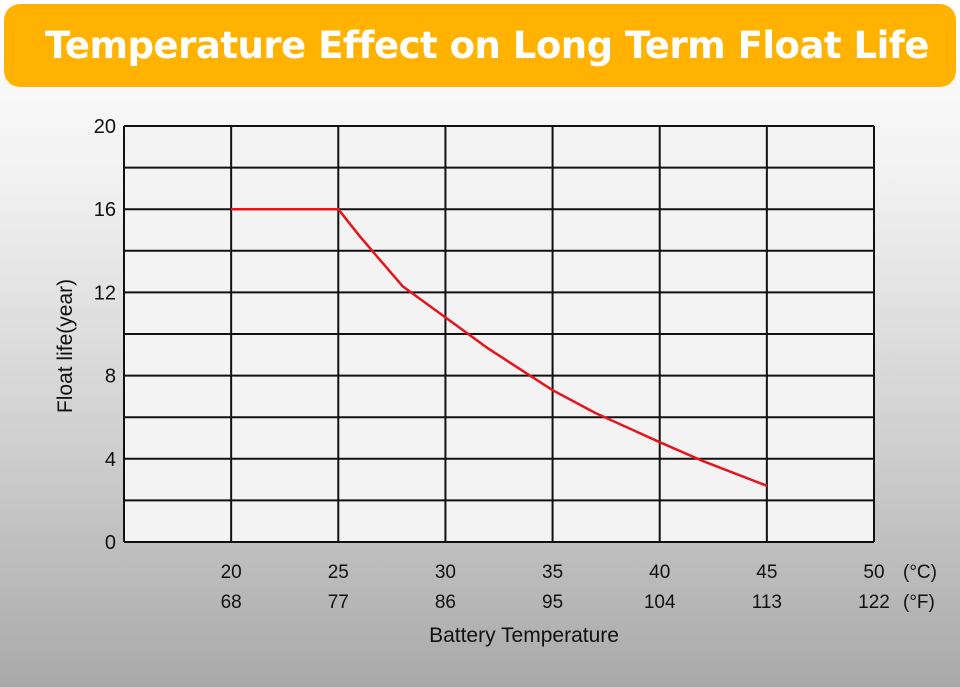 Image resolution: width=960 pixels, height=687 pixels. I want to click on x-tick-label-fahrenheit: 122, so click(874, 602).